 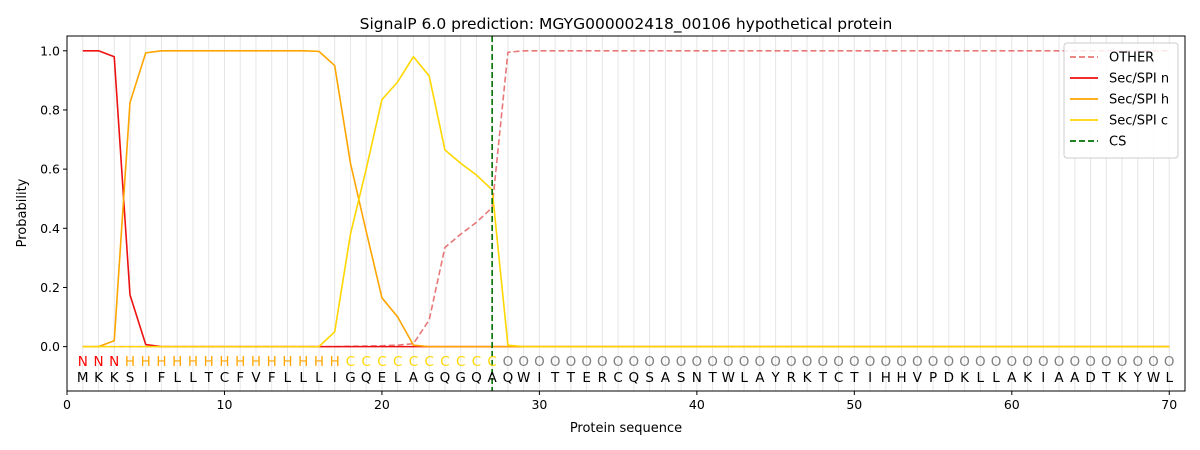 I want to click on residue-letter: W, so click(x=728, y=378).